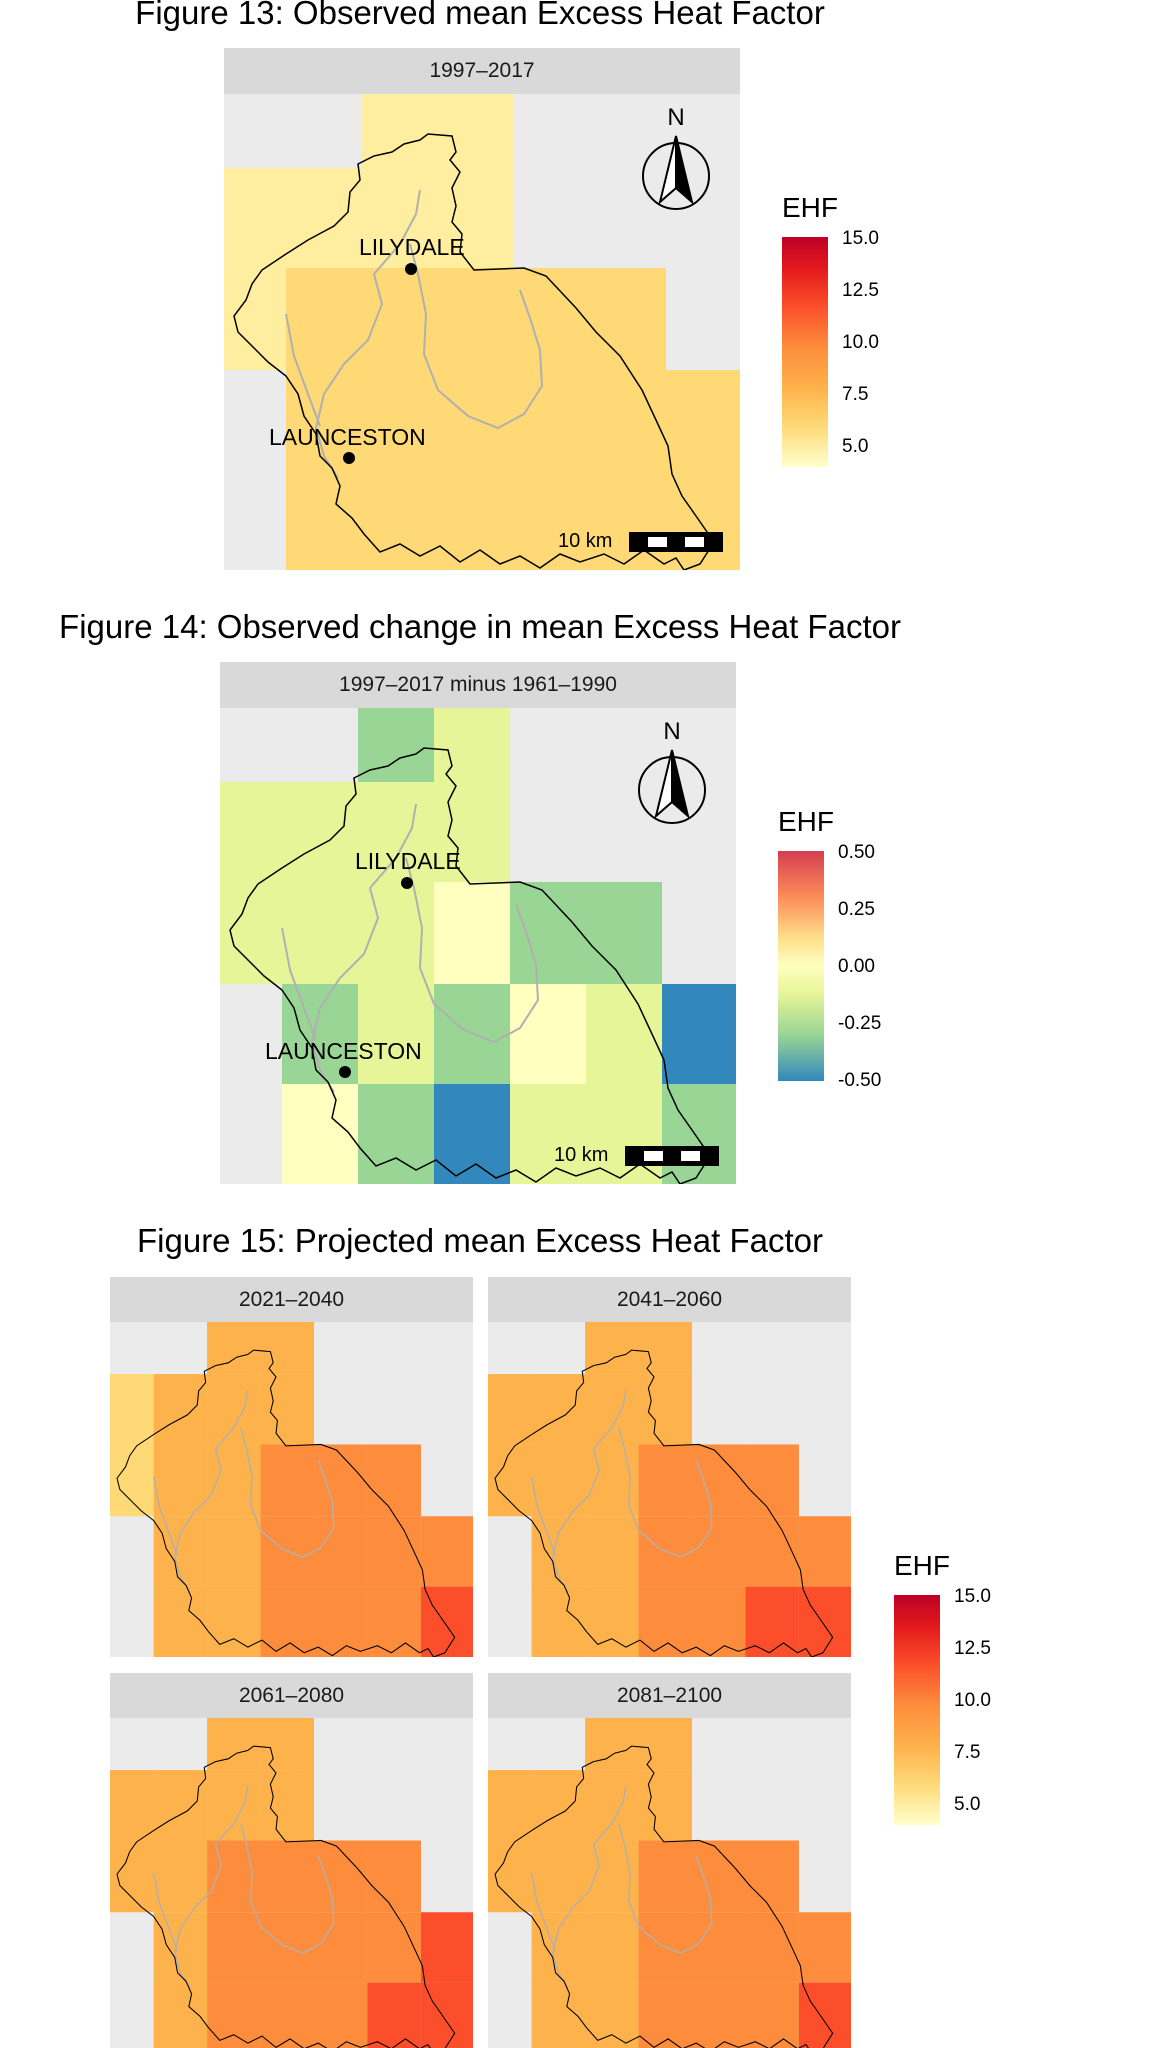 The image size is (1149, 2048). I want to click on figure-15-panel-3: 2061–2080, so click(291, 1860).